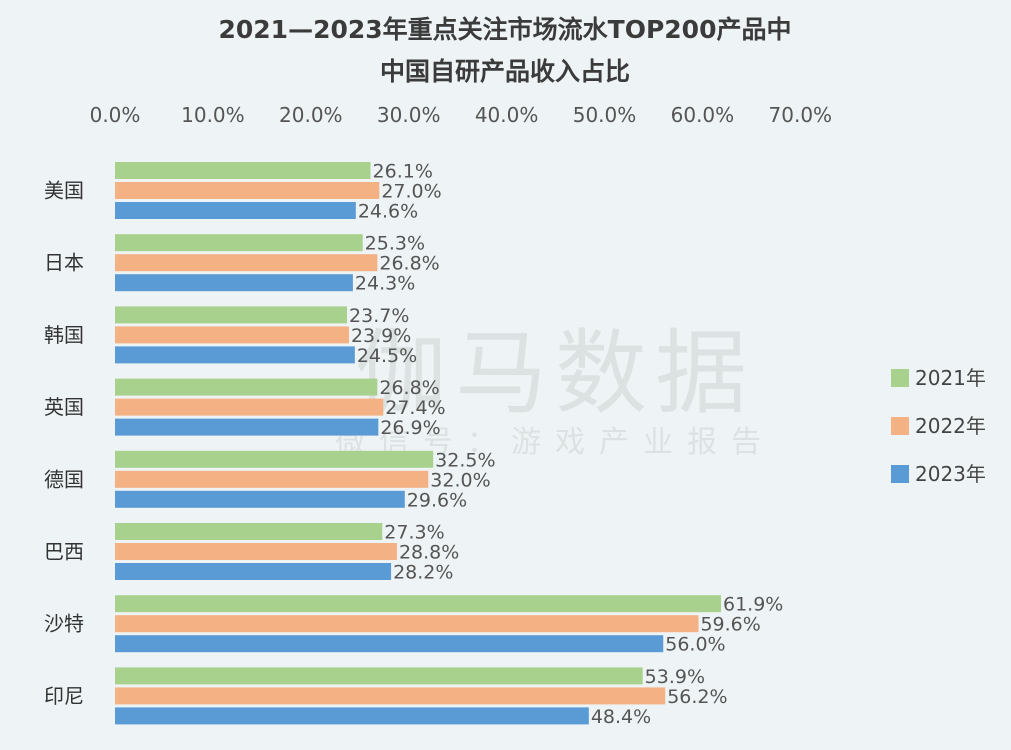 The width and height of the screenshot is (1011, 750). What do you see at coordinates (395, 244) in the screenshot?
I see `data-label: 25.3%` at bounding box center [395, 244].